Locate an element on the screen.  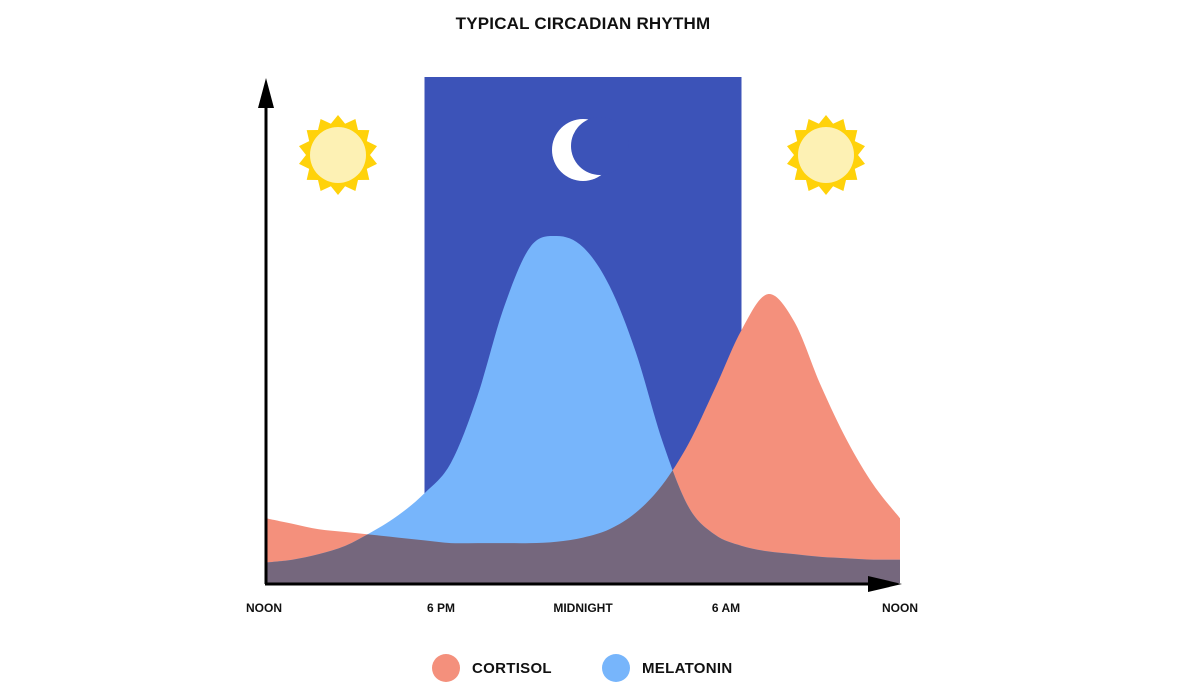
legend-item-melatonin: MELATONIN is located at coordinates (667, 668).